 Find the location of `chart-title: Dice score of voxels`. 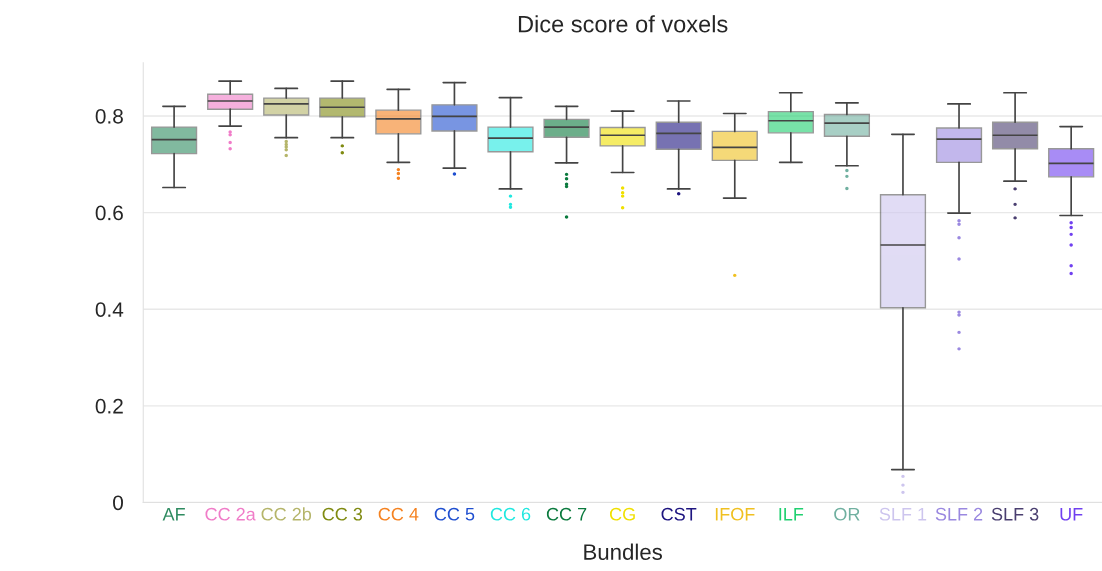

chart-title: Dice score of voxels is located at coordinates (623, 24).